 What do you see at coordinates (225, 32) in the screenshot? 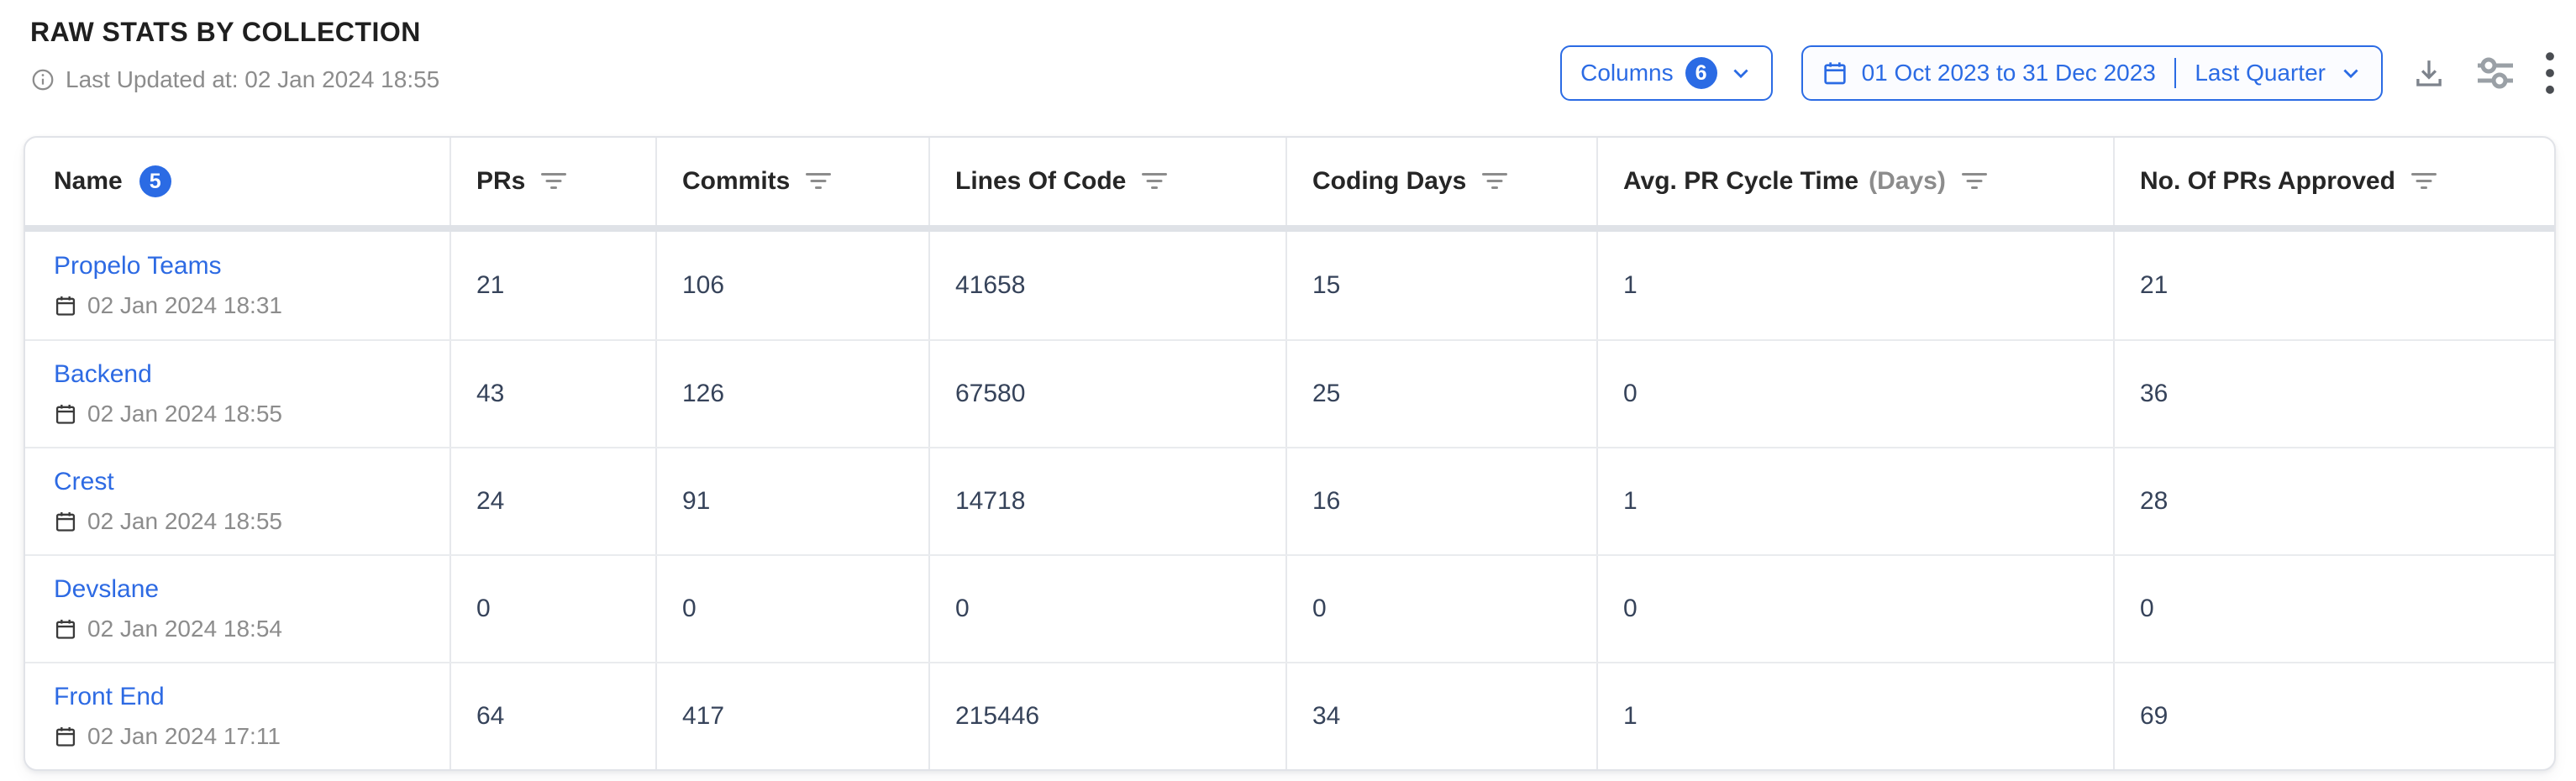
I see `page-title: RAW STATS BY COLLECTION` at bounding box center [225, 32].